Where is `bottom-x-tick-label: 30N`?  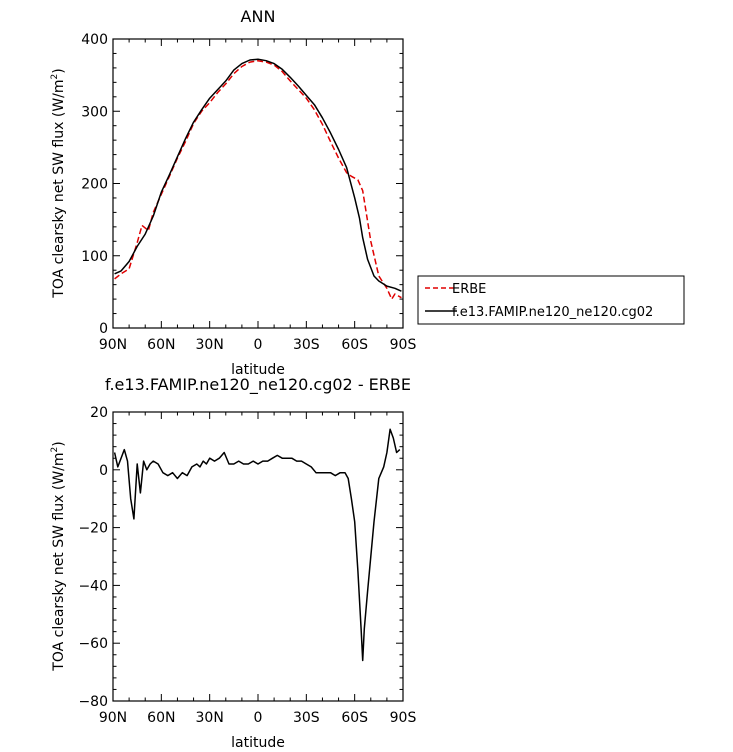 bottom-x-tick-label: 30N is located at coordinates (210, 718).